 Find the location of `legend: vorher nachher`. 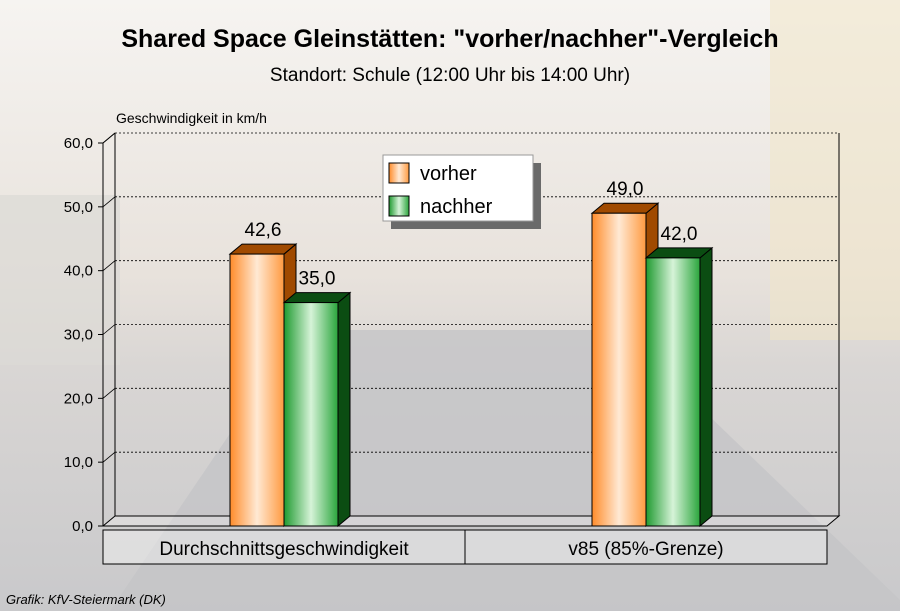

legend: vorher nachher is located at coordinates (461, 191).